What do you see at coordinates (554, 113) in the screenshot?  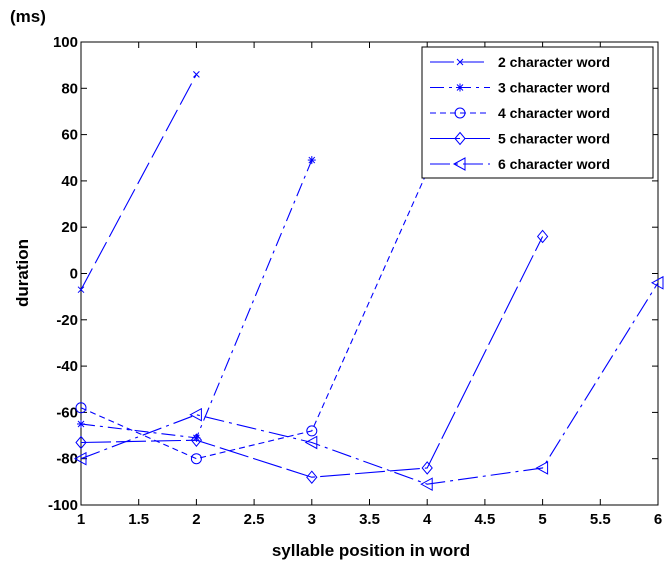 I see `legend-label: 4 character word` at bounding box center [554, 113].